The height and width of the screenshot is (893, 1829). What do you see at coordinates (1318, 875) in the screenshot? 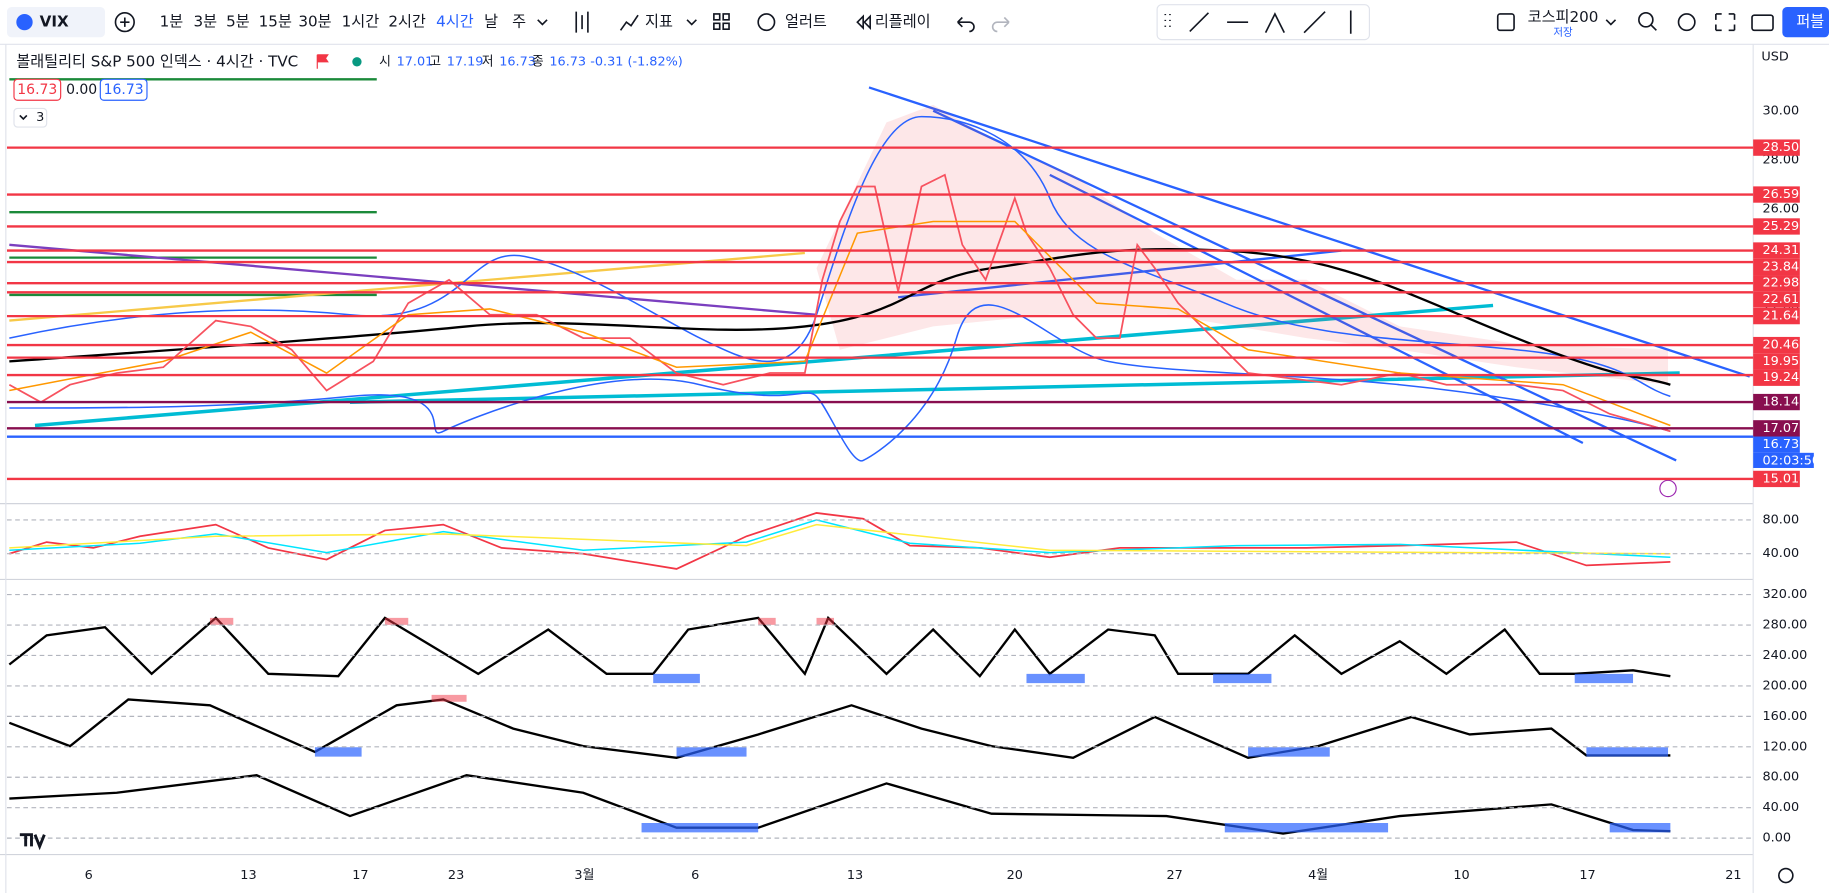
I see `time-label: 4월` at bounding box center [1318, 875].